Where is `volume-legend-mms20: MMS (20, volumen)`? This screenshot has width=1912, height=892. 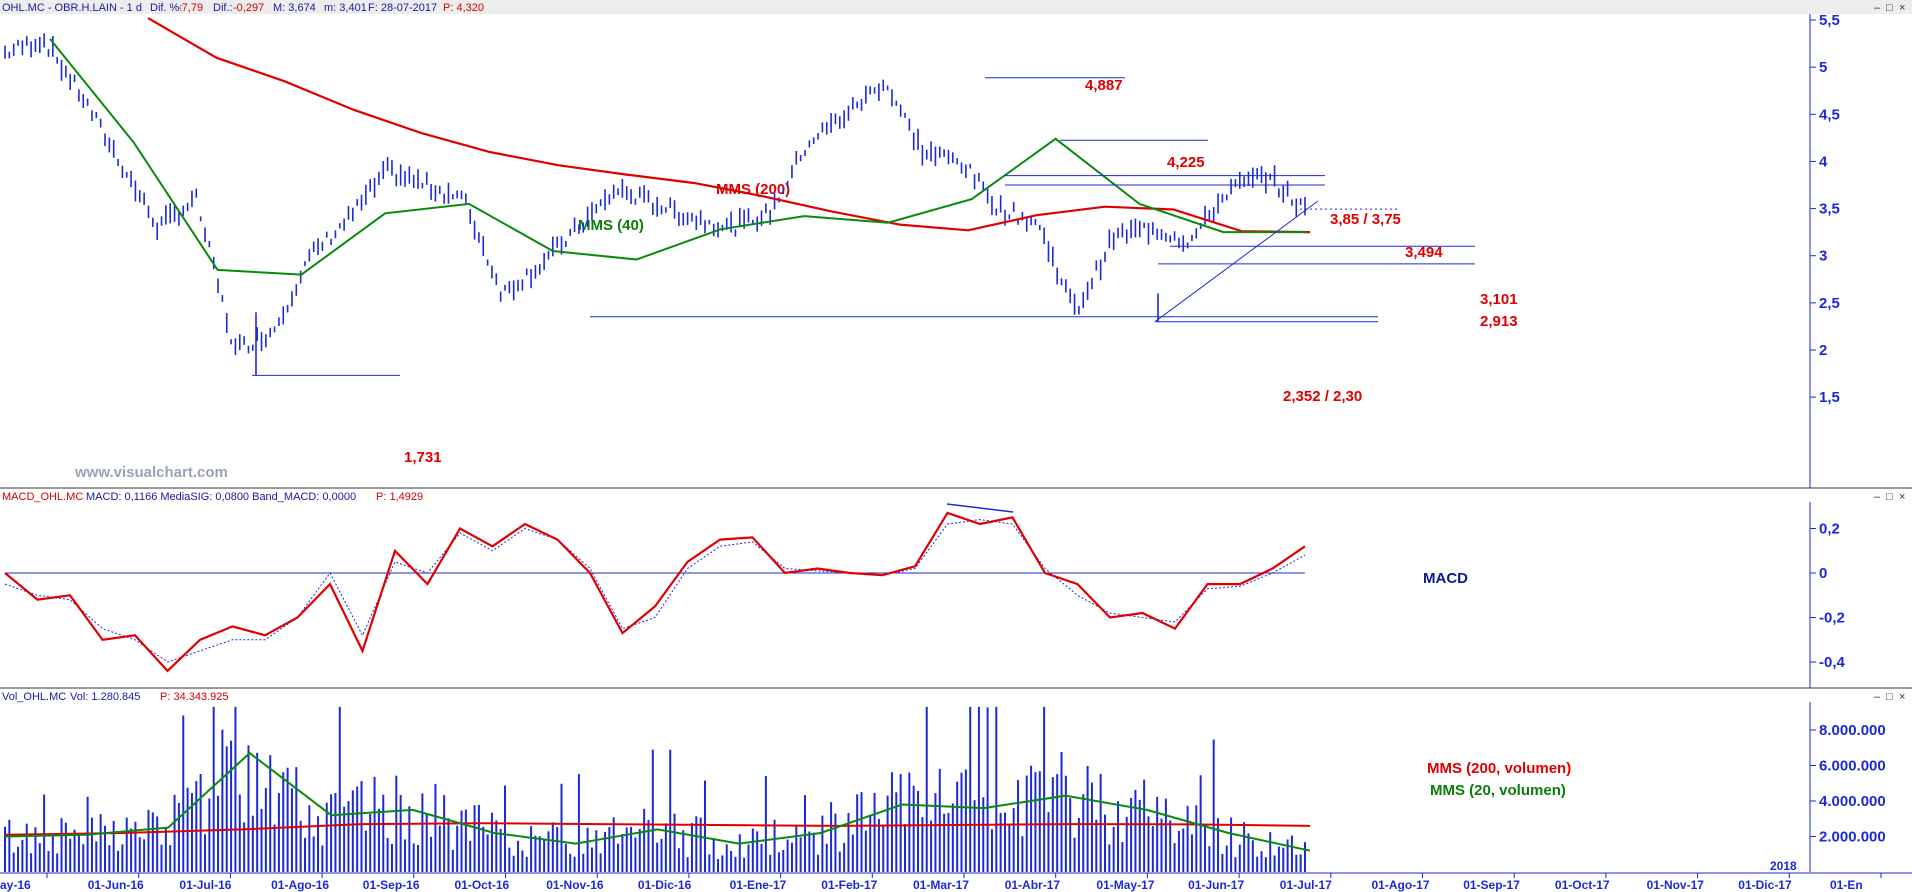 volume-legend-mms20: MMS (20, volumen) is located at coordinates (1498, 790).